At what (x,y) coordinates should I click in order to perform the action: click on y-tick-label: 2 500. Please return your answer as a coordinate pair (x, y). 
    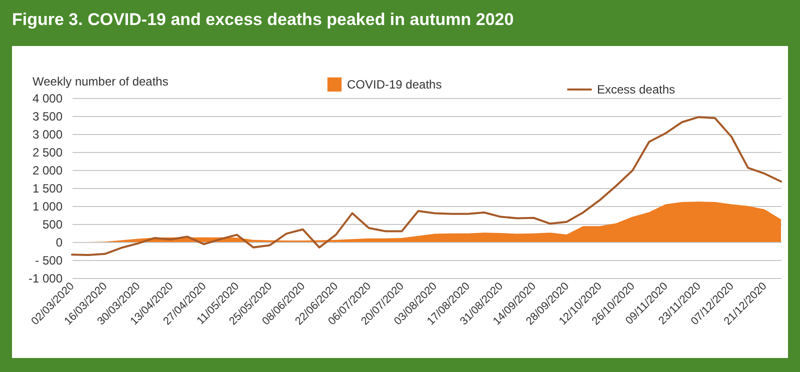
    Looking at the image, I should click on (47, 153).